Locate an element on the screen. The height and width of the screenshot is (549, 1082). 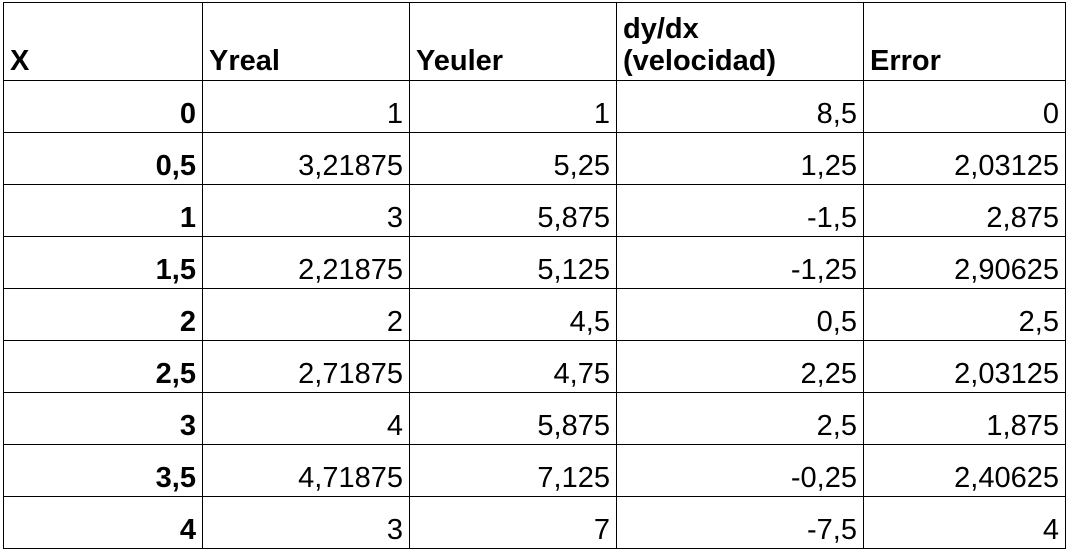
table-row: 1 3 5,875 -1,5 2,875 is located at coordinates (534, 210).